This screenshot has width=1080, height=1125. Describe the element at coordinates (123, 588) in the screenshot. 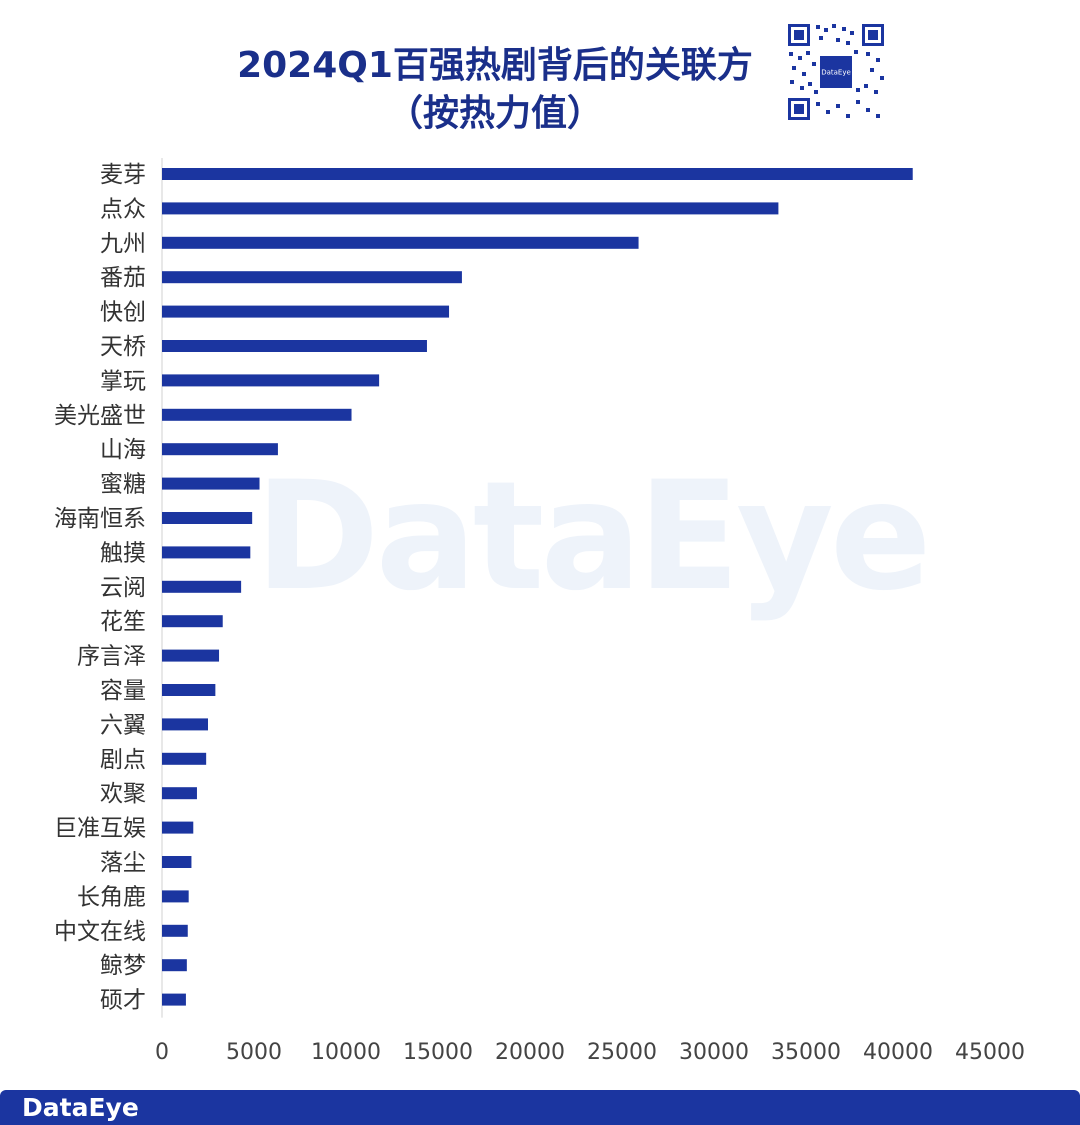

I see `category-label-12: 云阅` at that location.